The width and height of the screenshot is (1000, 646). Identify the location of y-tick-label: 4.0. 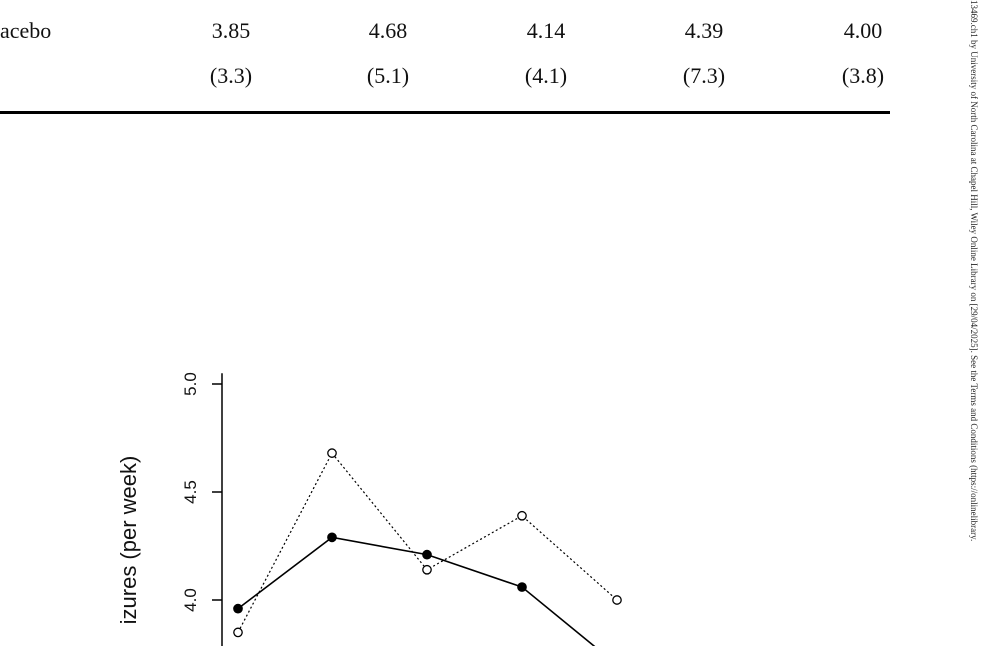
(190, 600).